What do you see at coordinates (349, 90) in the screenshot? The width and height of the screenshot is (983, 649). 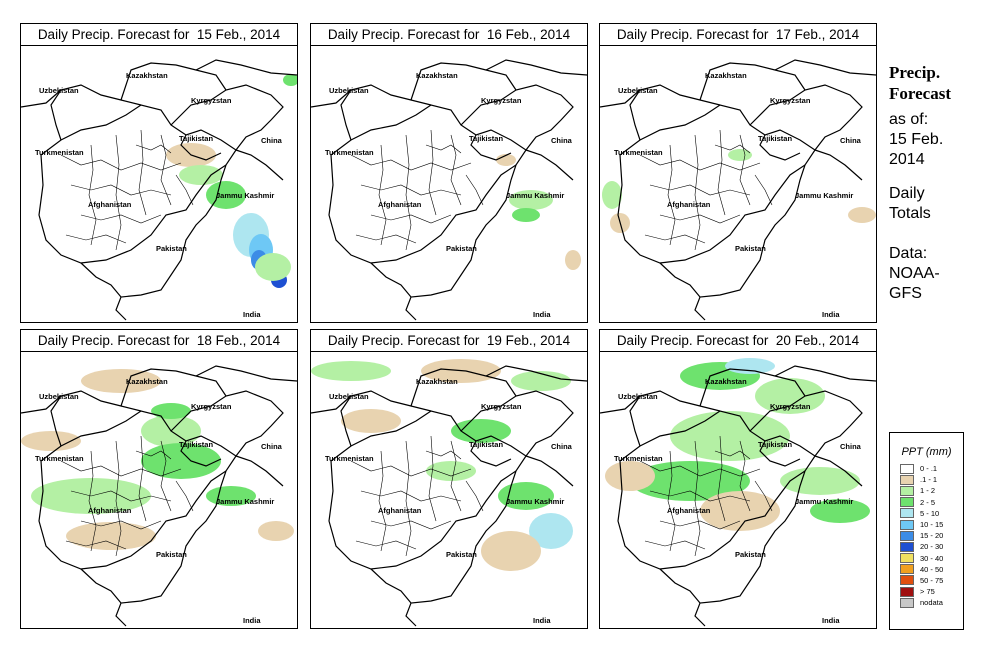 I see `map-label-uzbekistan: Uzbekistan` at bounding box center [349, 90].